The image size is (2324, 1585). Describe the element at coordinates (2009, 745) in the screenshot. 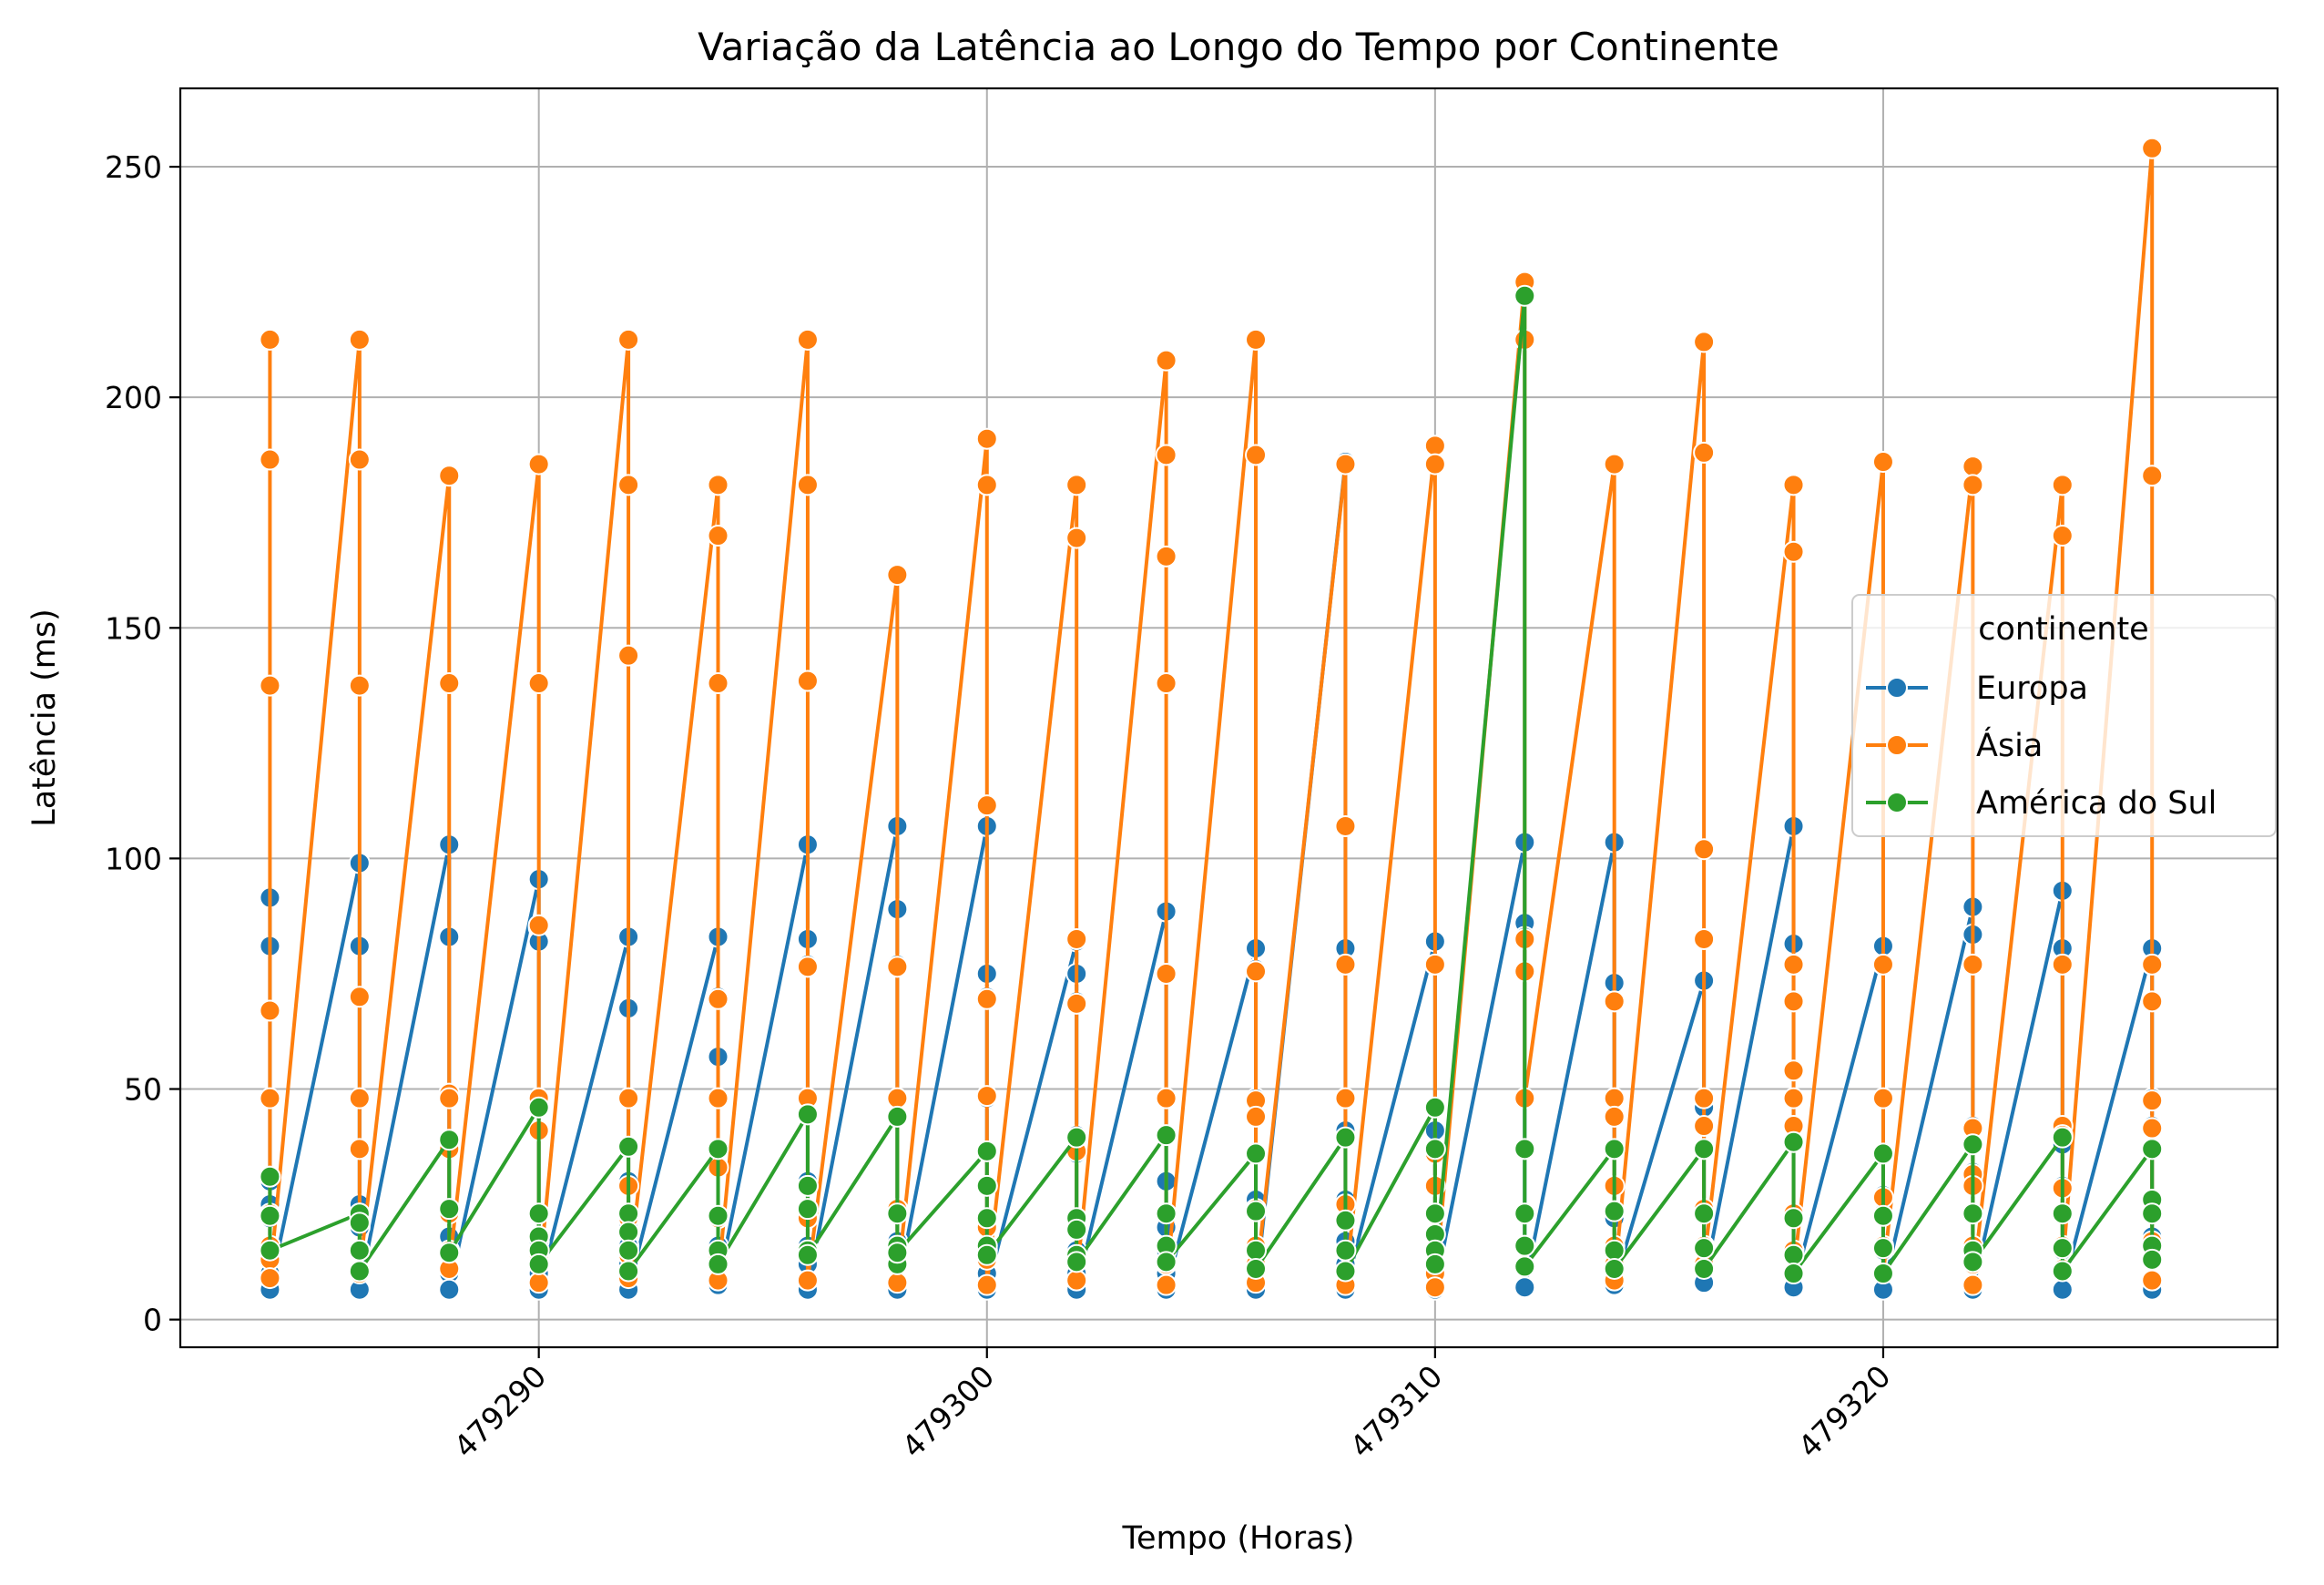

I see `legend-label: Ásia` at that location.